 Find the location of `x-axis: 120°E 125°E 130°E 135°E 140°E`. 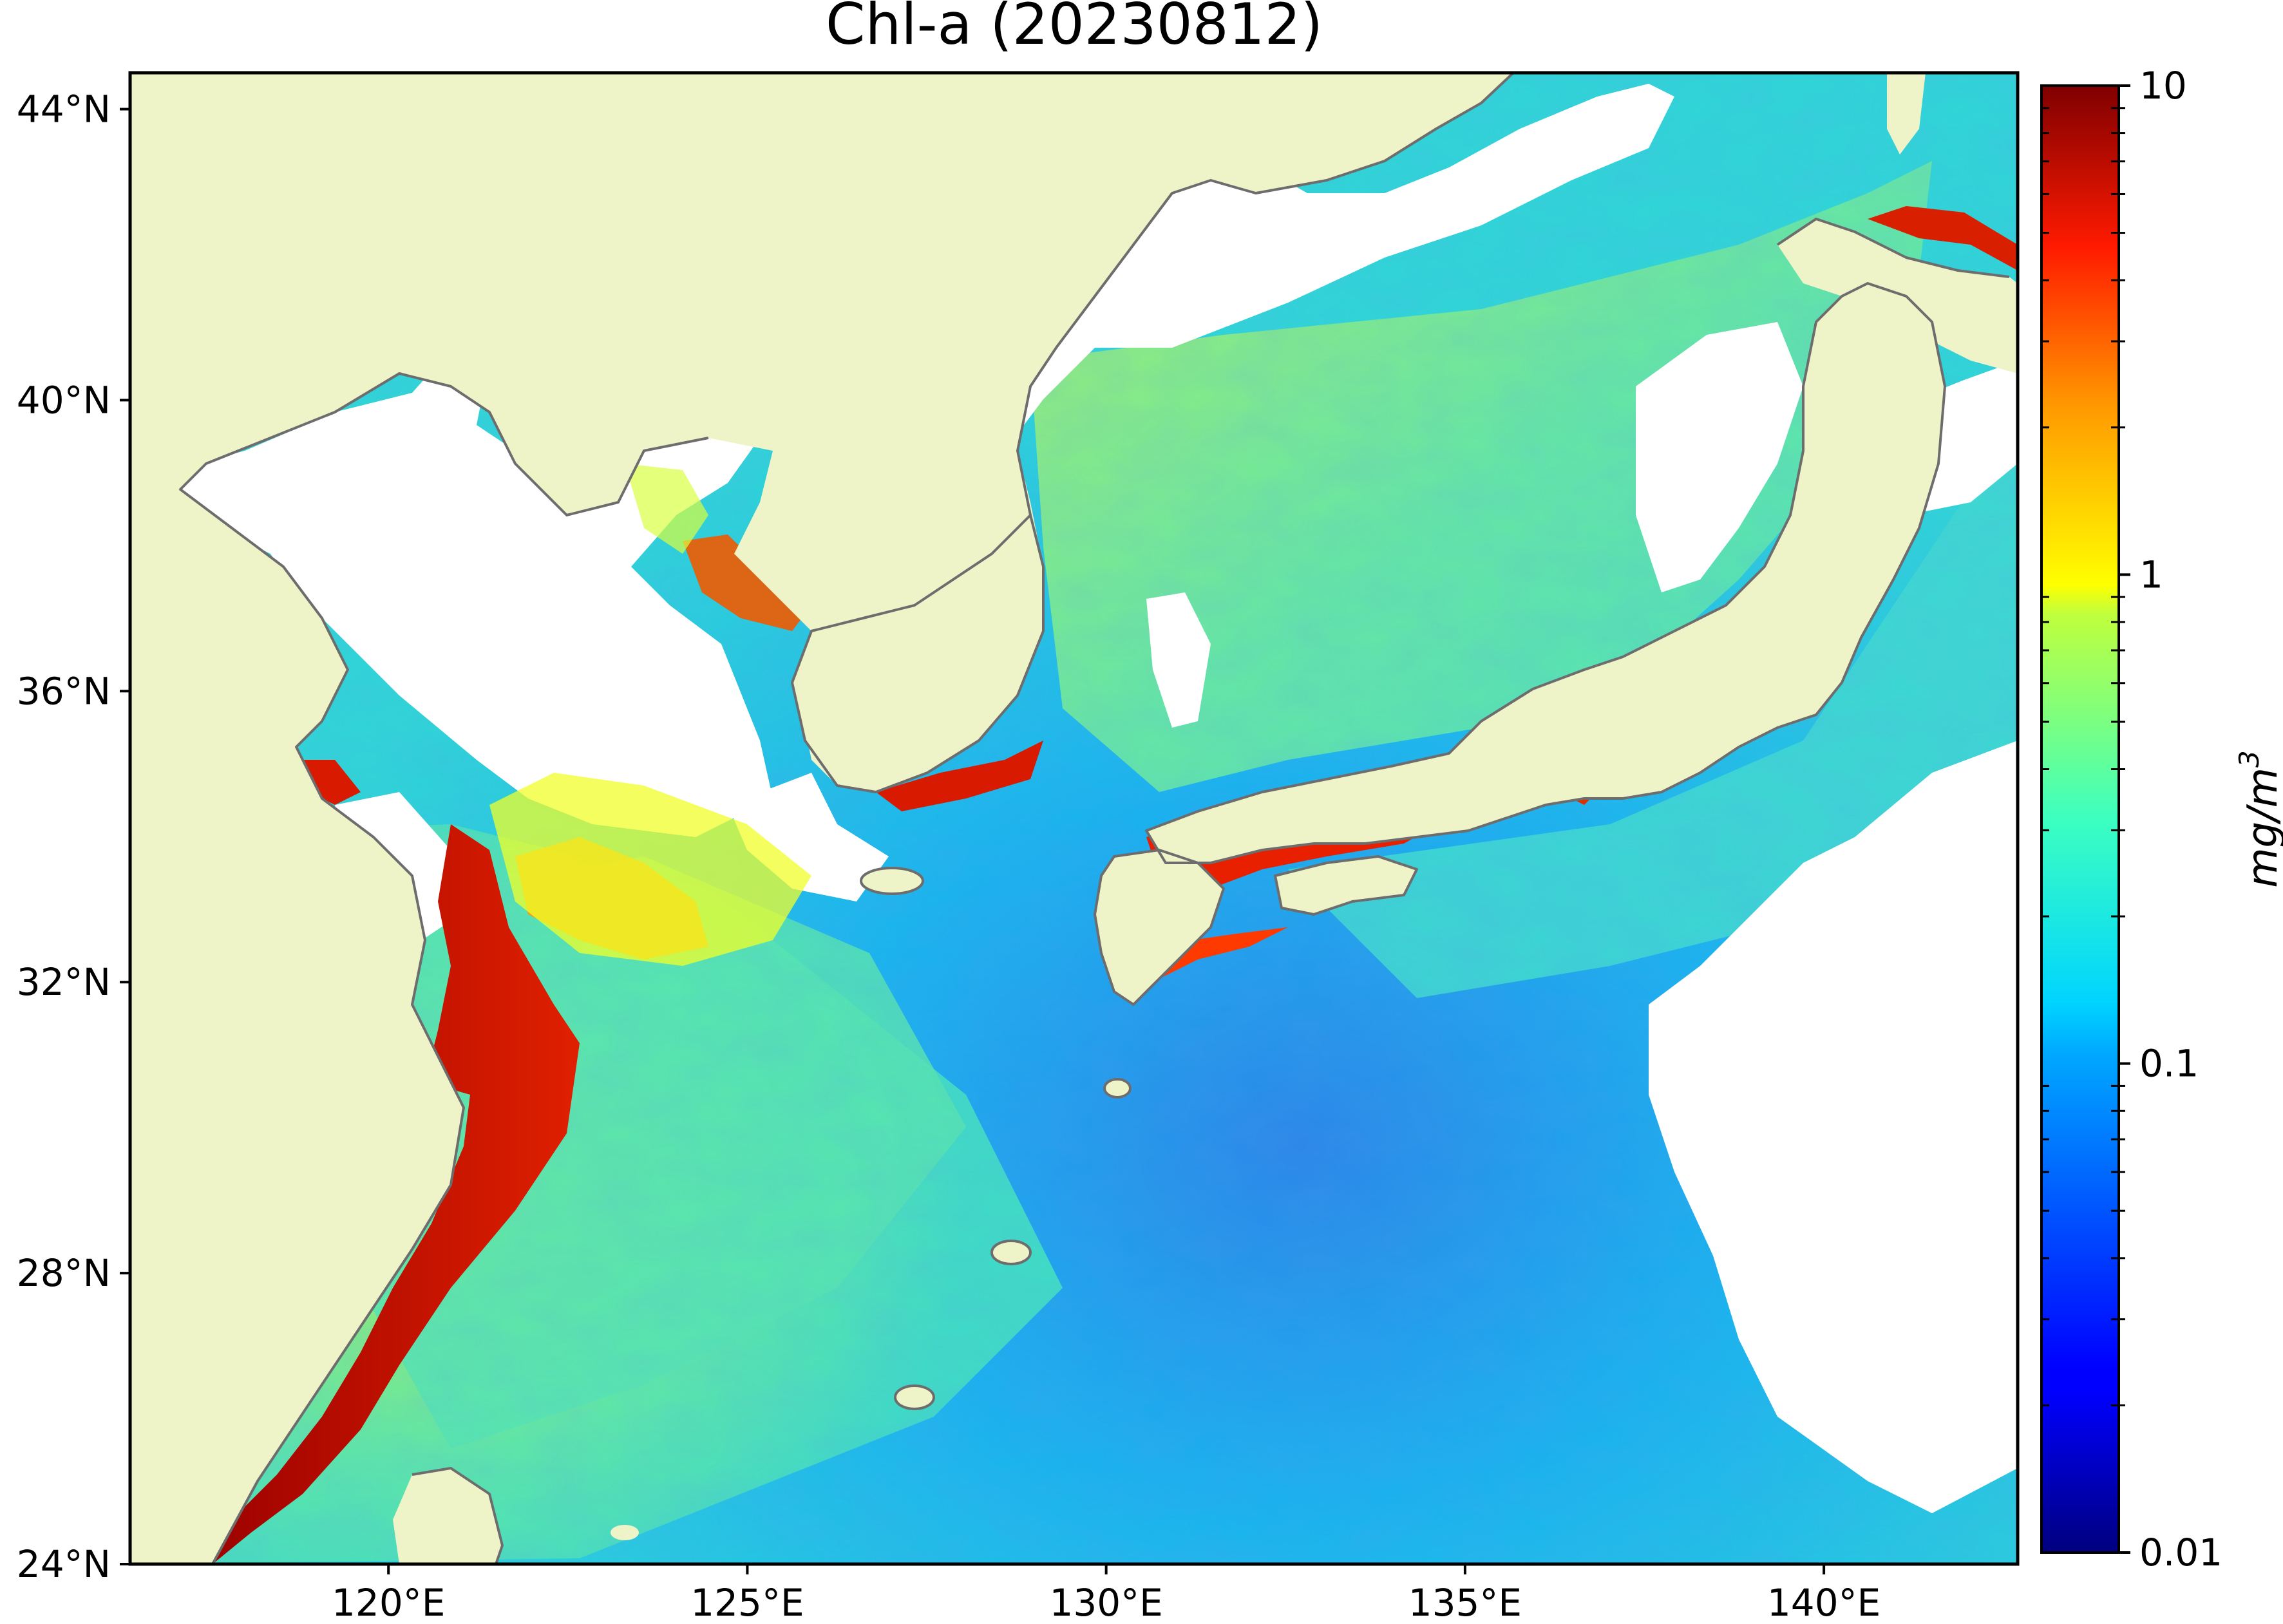

x-axis: 120°E 125°E 130°E 135°E 140°E is located at coordinates (1106, 1594).